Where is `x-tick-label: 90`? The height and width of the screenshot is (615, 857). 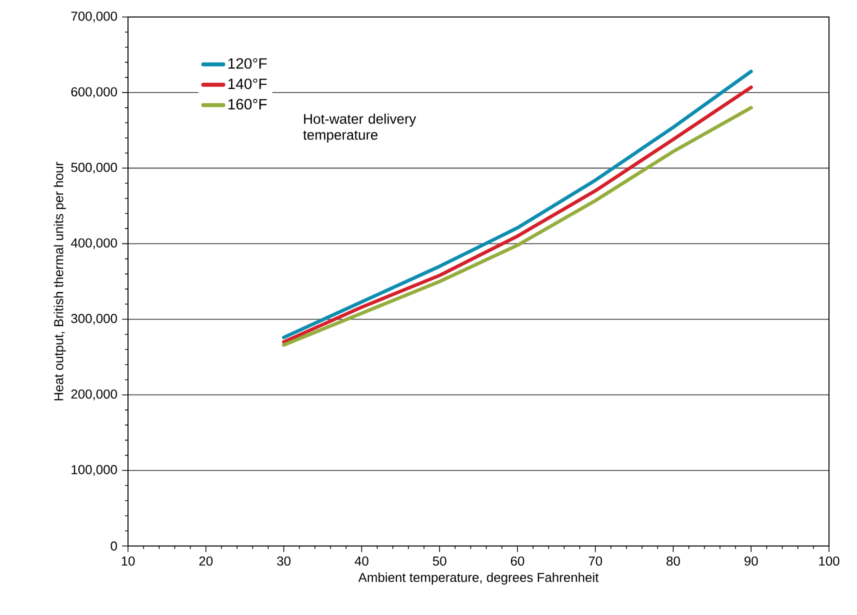
x-tick-label: 90 is located at coordinates (751, 561).